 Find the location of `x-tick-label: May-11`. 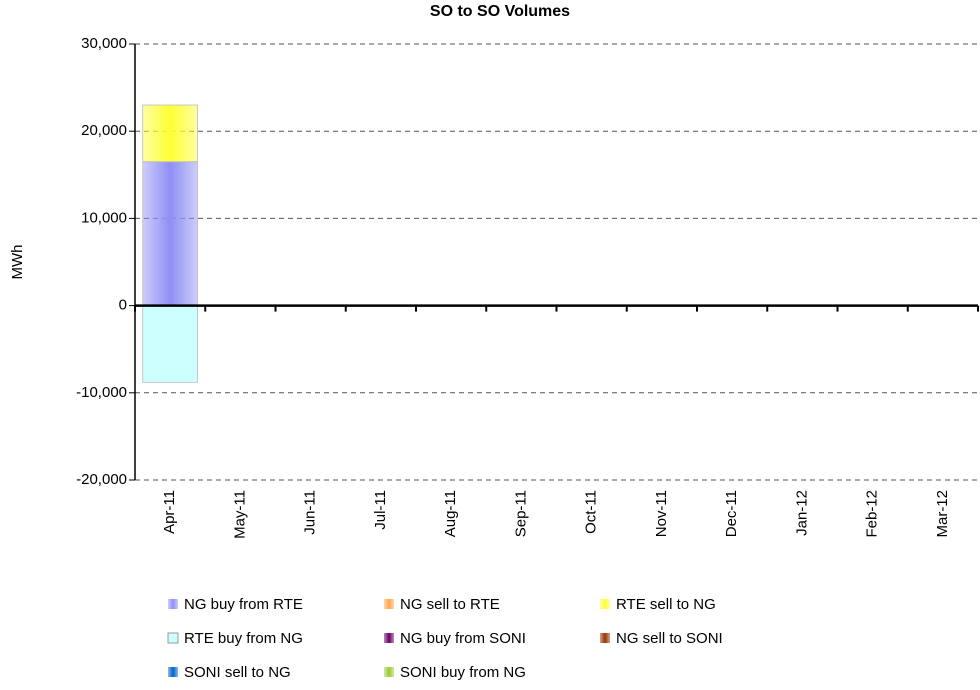

x-tick-label: May-11 is located at coordinates (239, 514).